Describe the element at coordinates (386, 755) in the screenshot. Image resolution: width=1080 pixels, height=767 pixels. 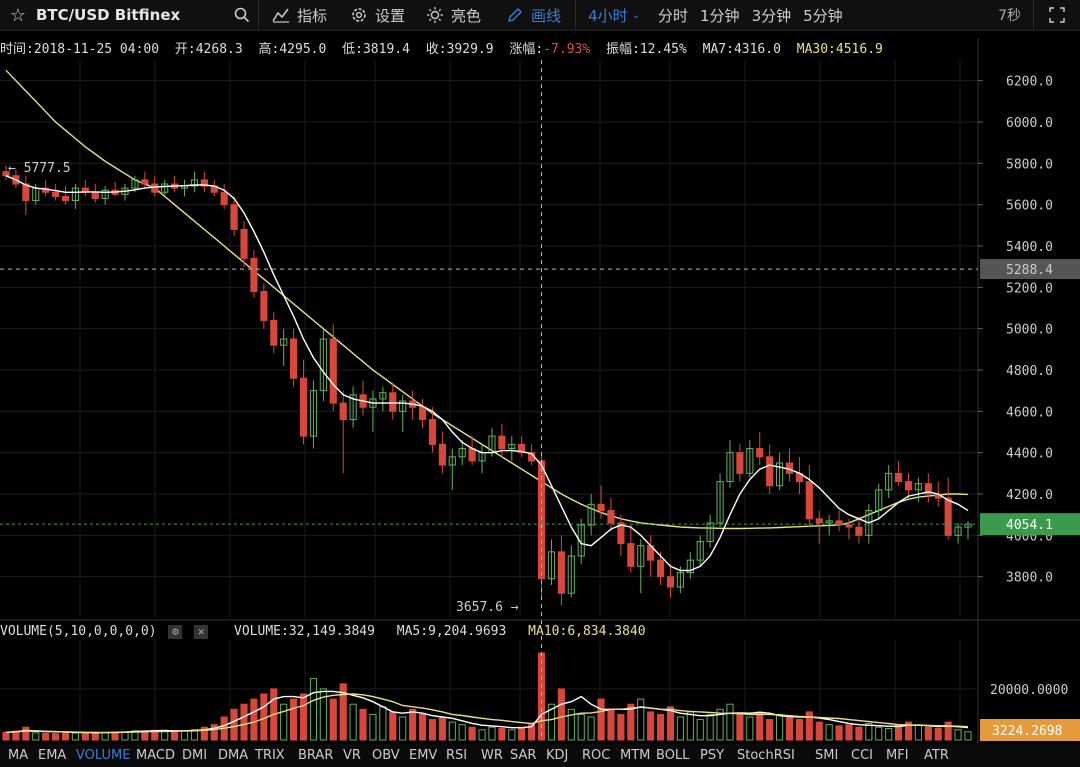
I see `indicator-tab-obv: OBV` at that location.